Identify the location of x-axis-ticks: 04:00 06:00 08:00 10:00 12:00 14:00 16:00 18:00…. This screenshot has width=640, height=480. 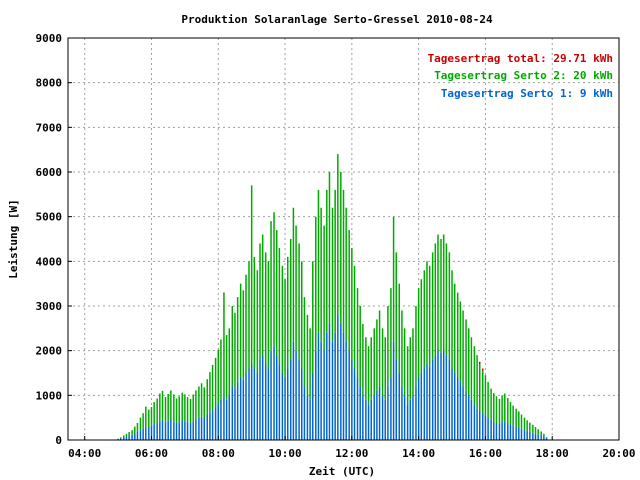
(352, 448).